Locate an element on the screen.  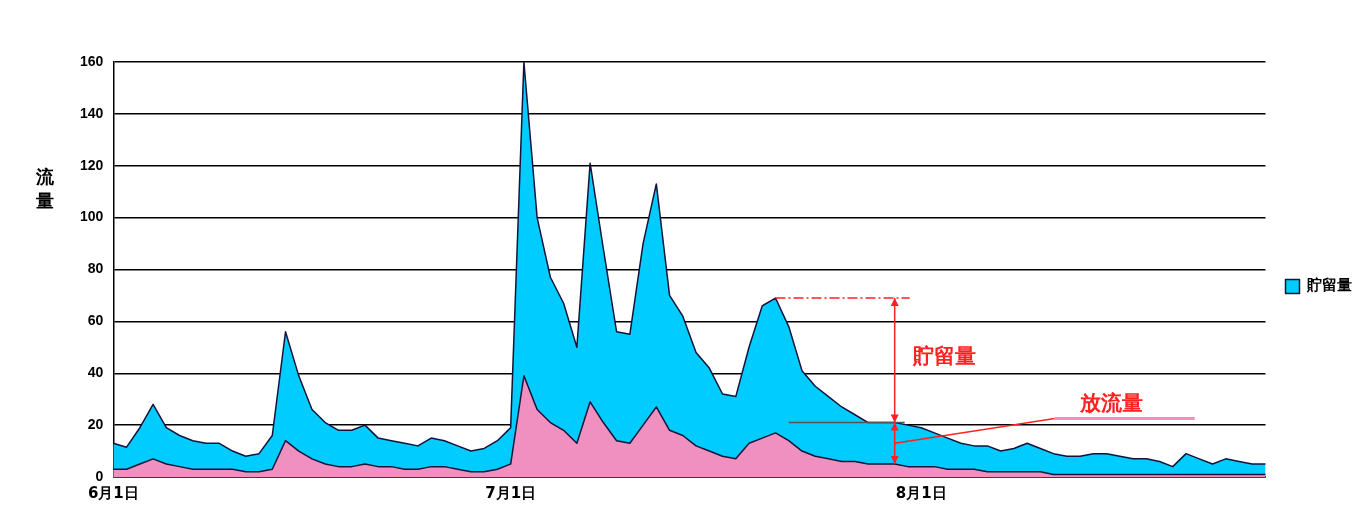
x-tick-label: 6月1日 is located at coordinates (113, 492).